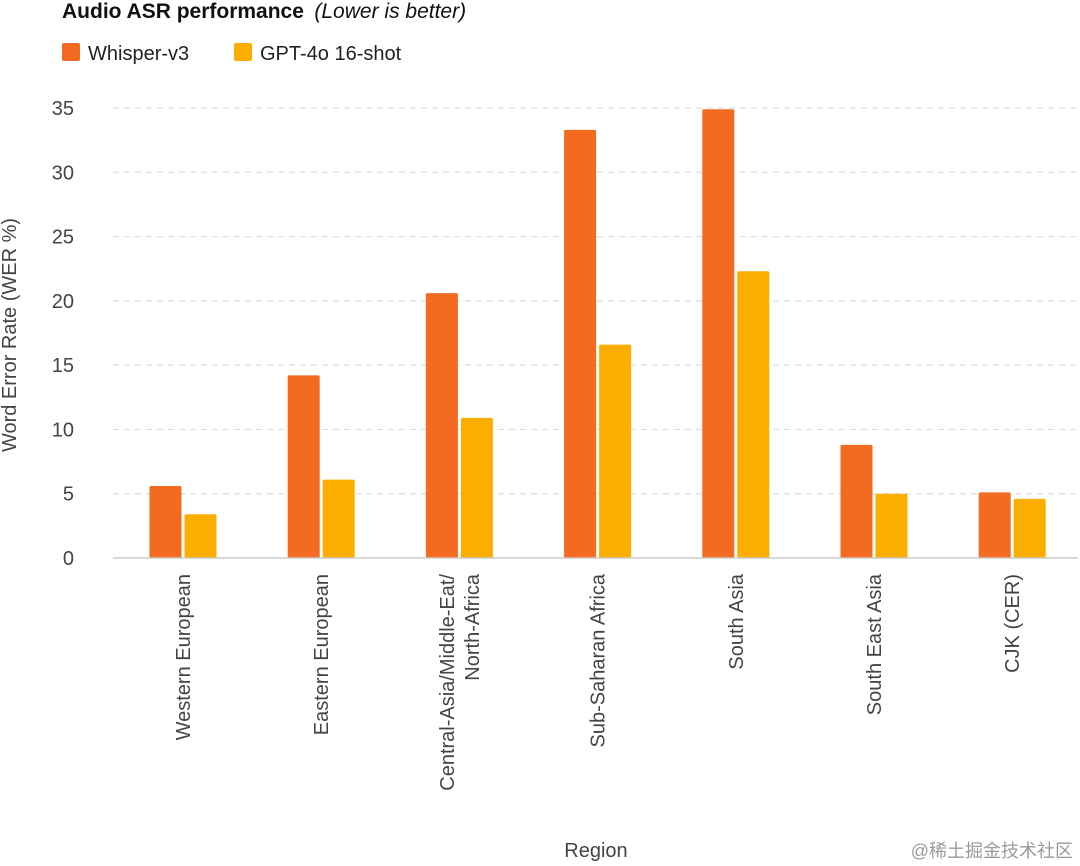 The width and height of the screenshot is (1080, 866). What do you see at coordinates (68, 495) in the screenshot?
I see `y-tick-label: 5` at bounding box center [68, 495].